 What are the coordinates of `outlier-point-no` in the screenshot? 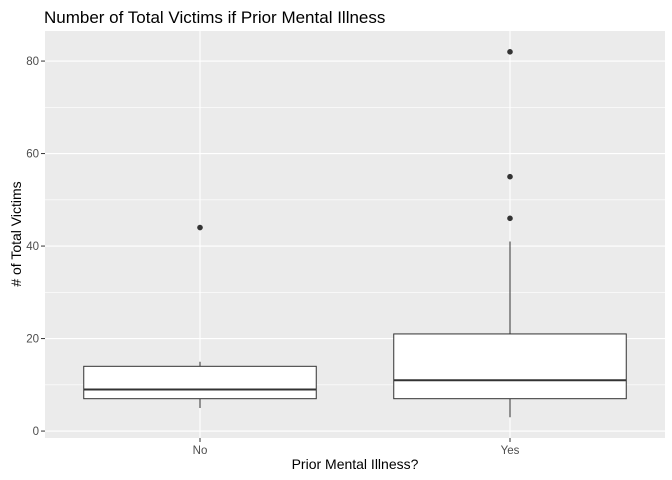 It's located at (200, 227).